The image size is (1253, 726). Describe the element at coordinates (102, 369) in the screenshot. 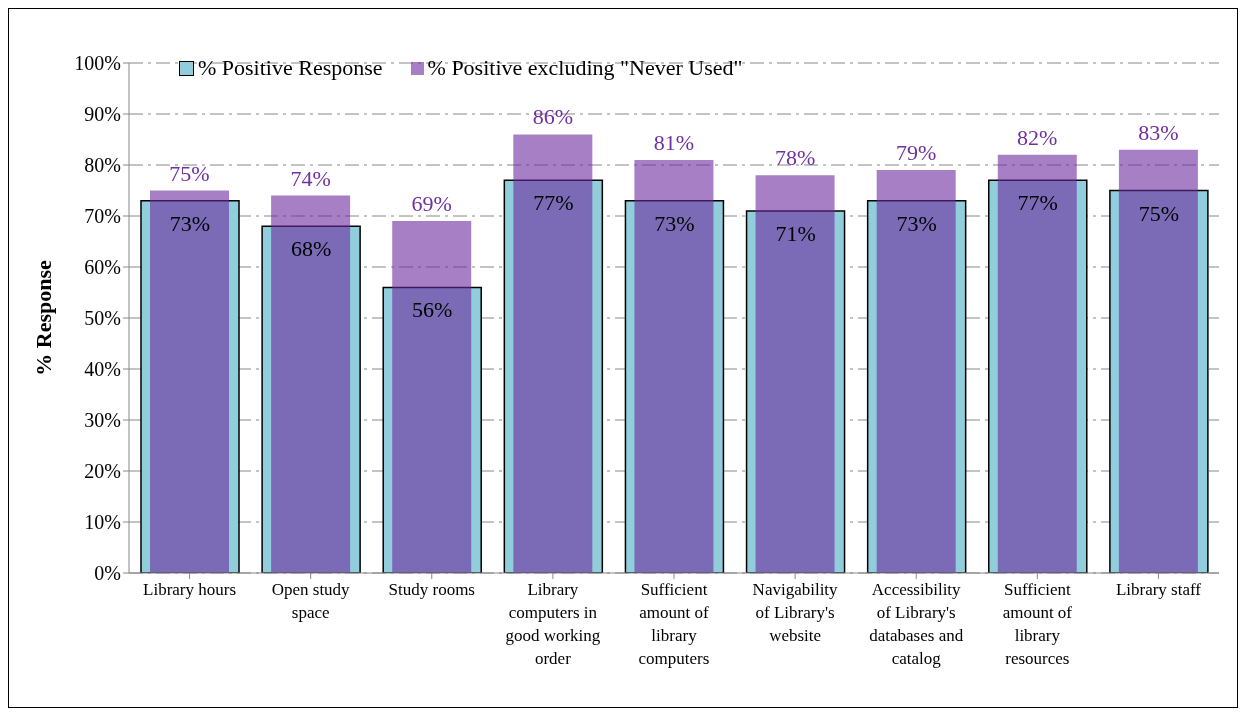

I see `y-tick-label: 40%` at that location.